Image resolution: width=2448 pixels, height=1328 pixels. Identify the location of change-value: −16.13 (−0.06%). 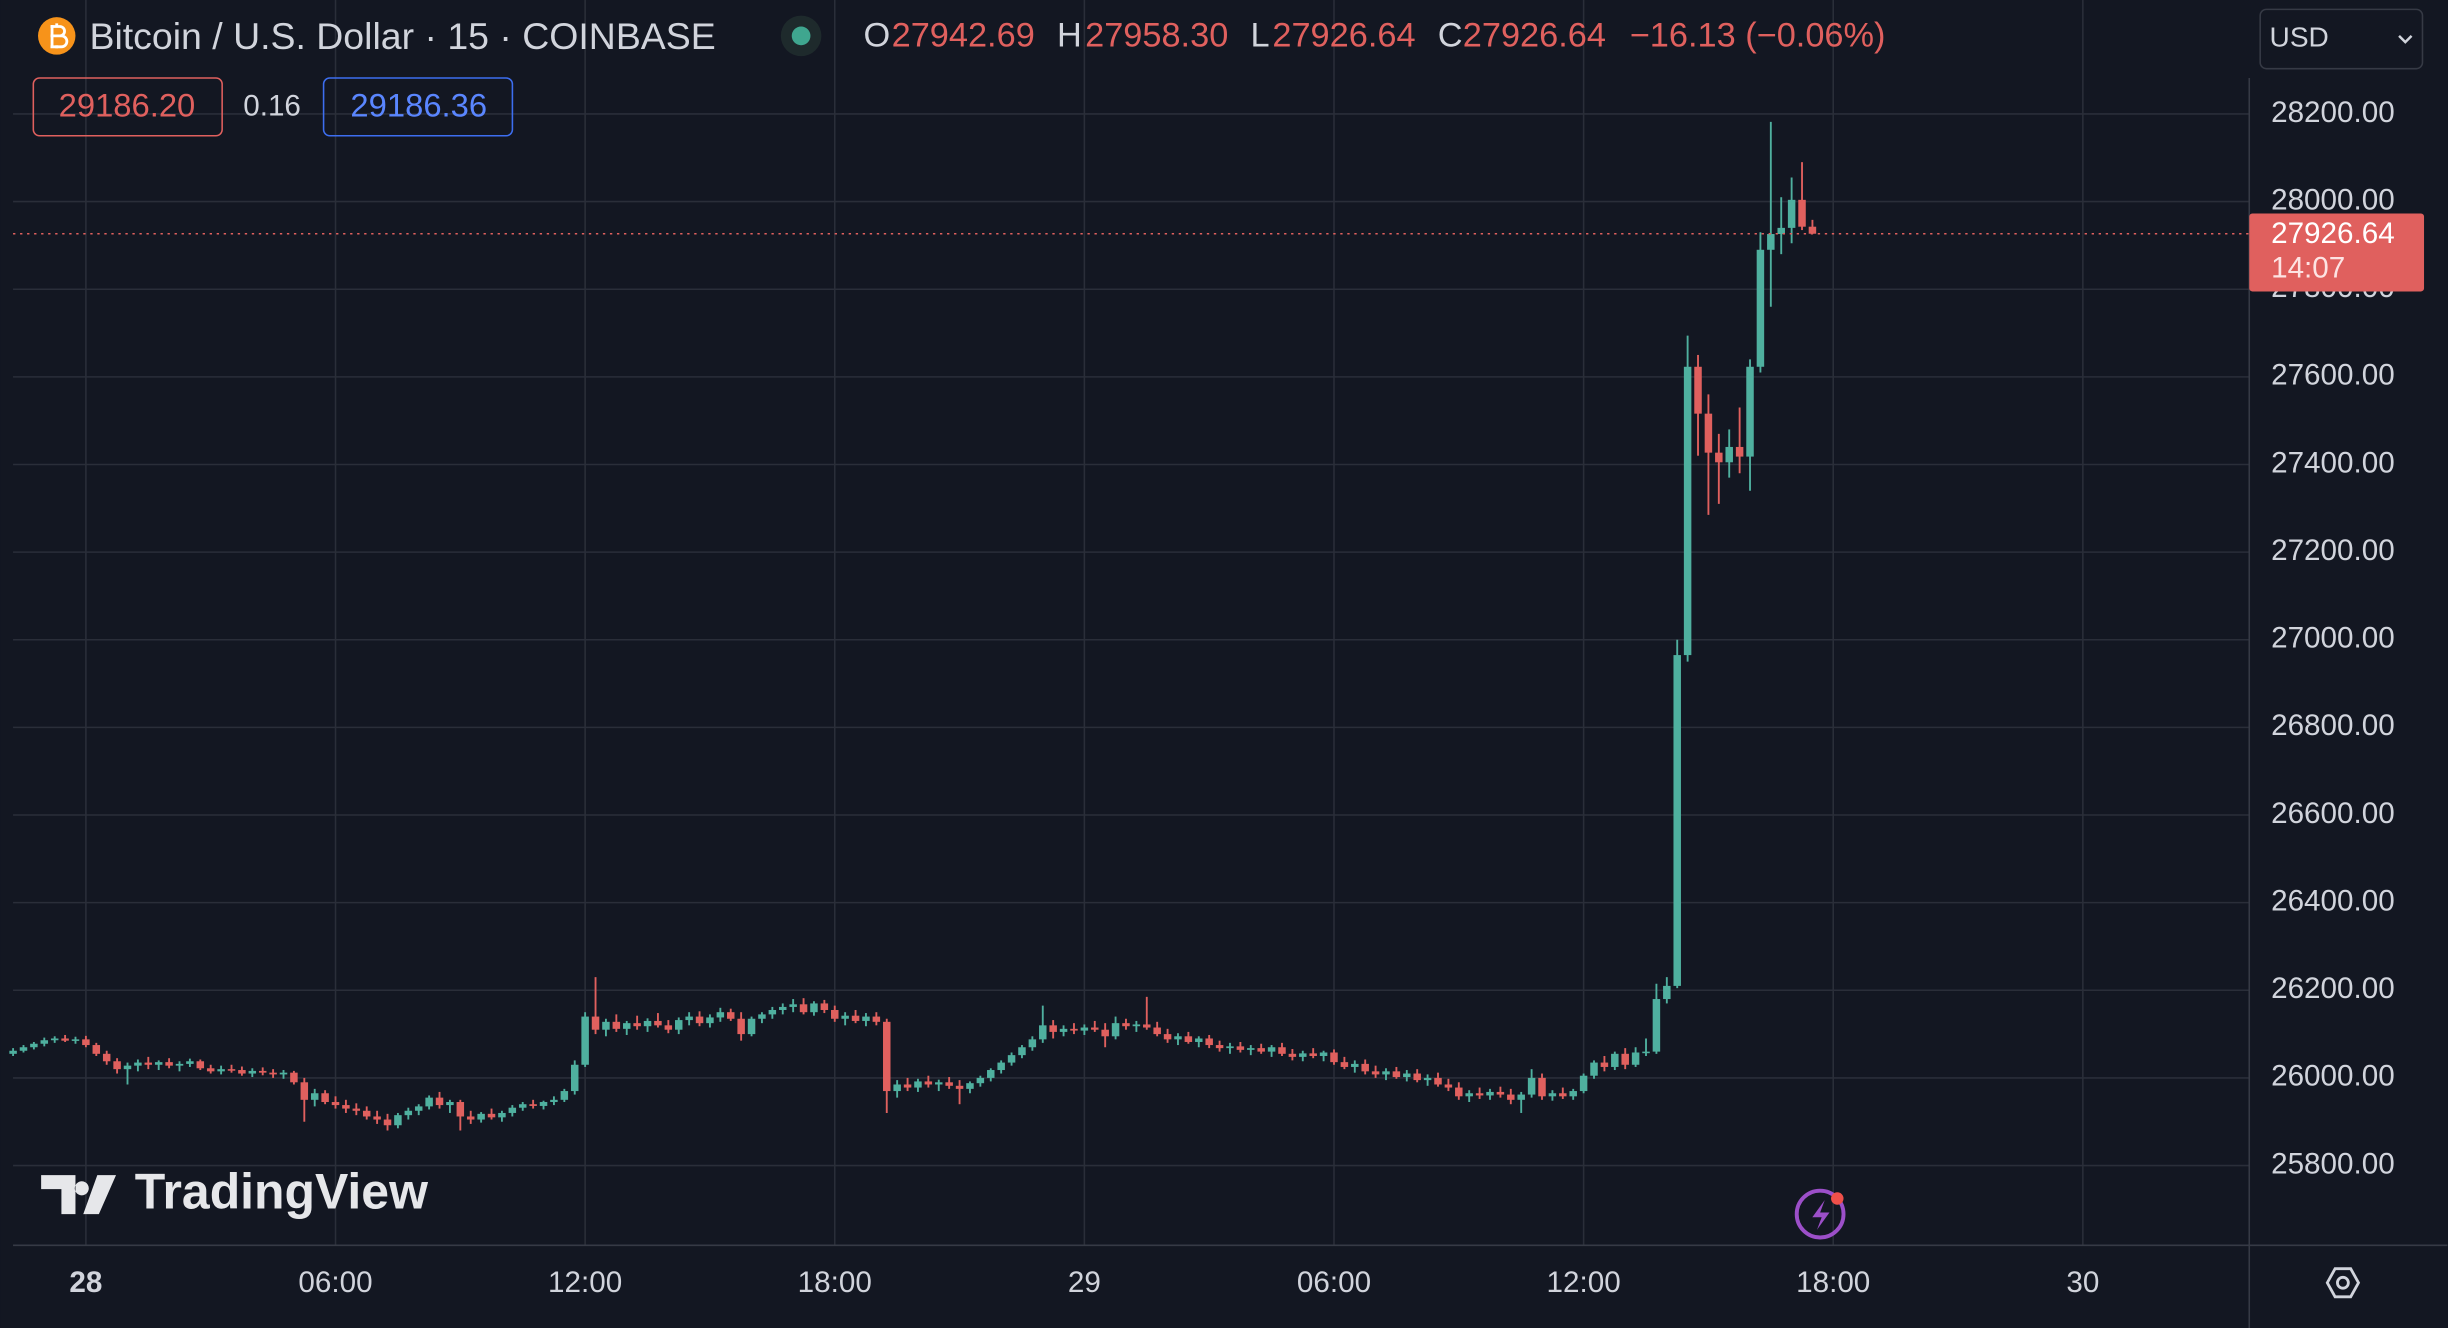
(1758, 36).